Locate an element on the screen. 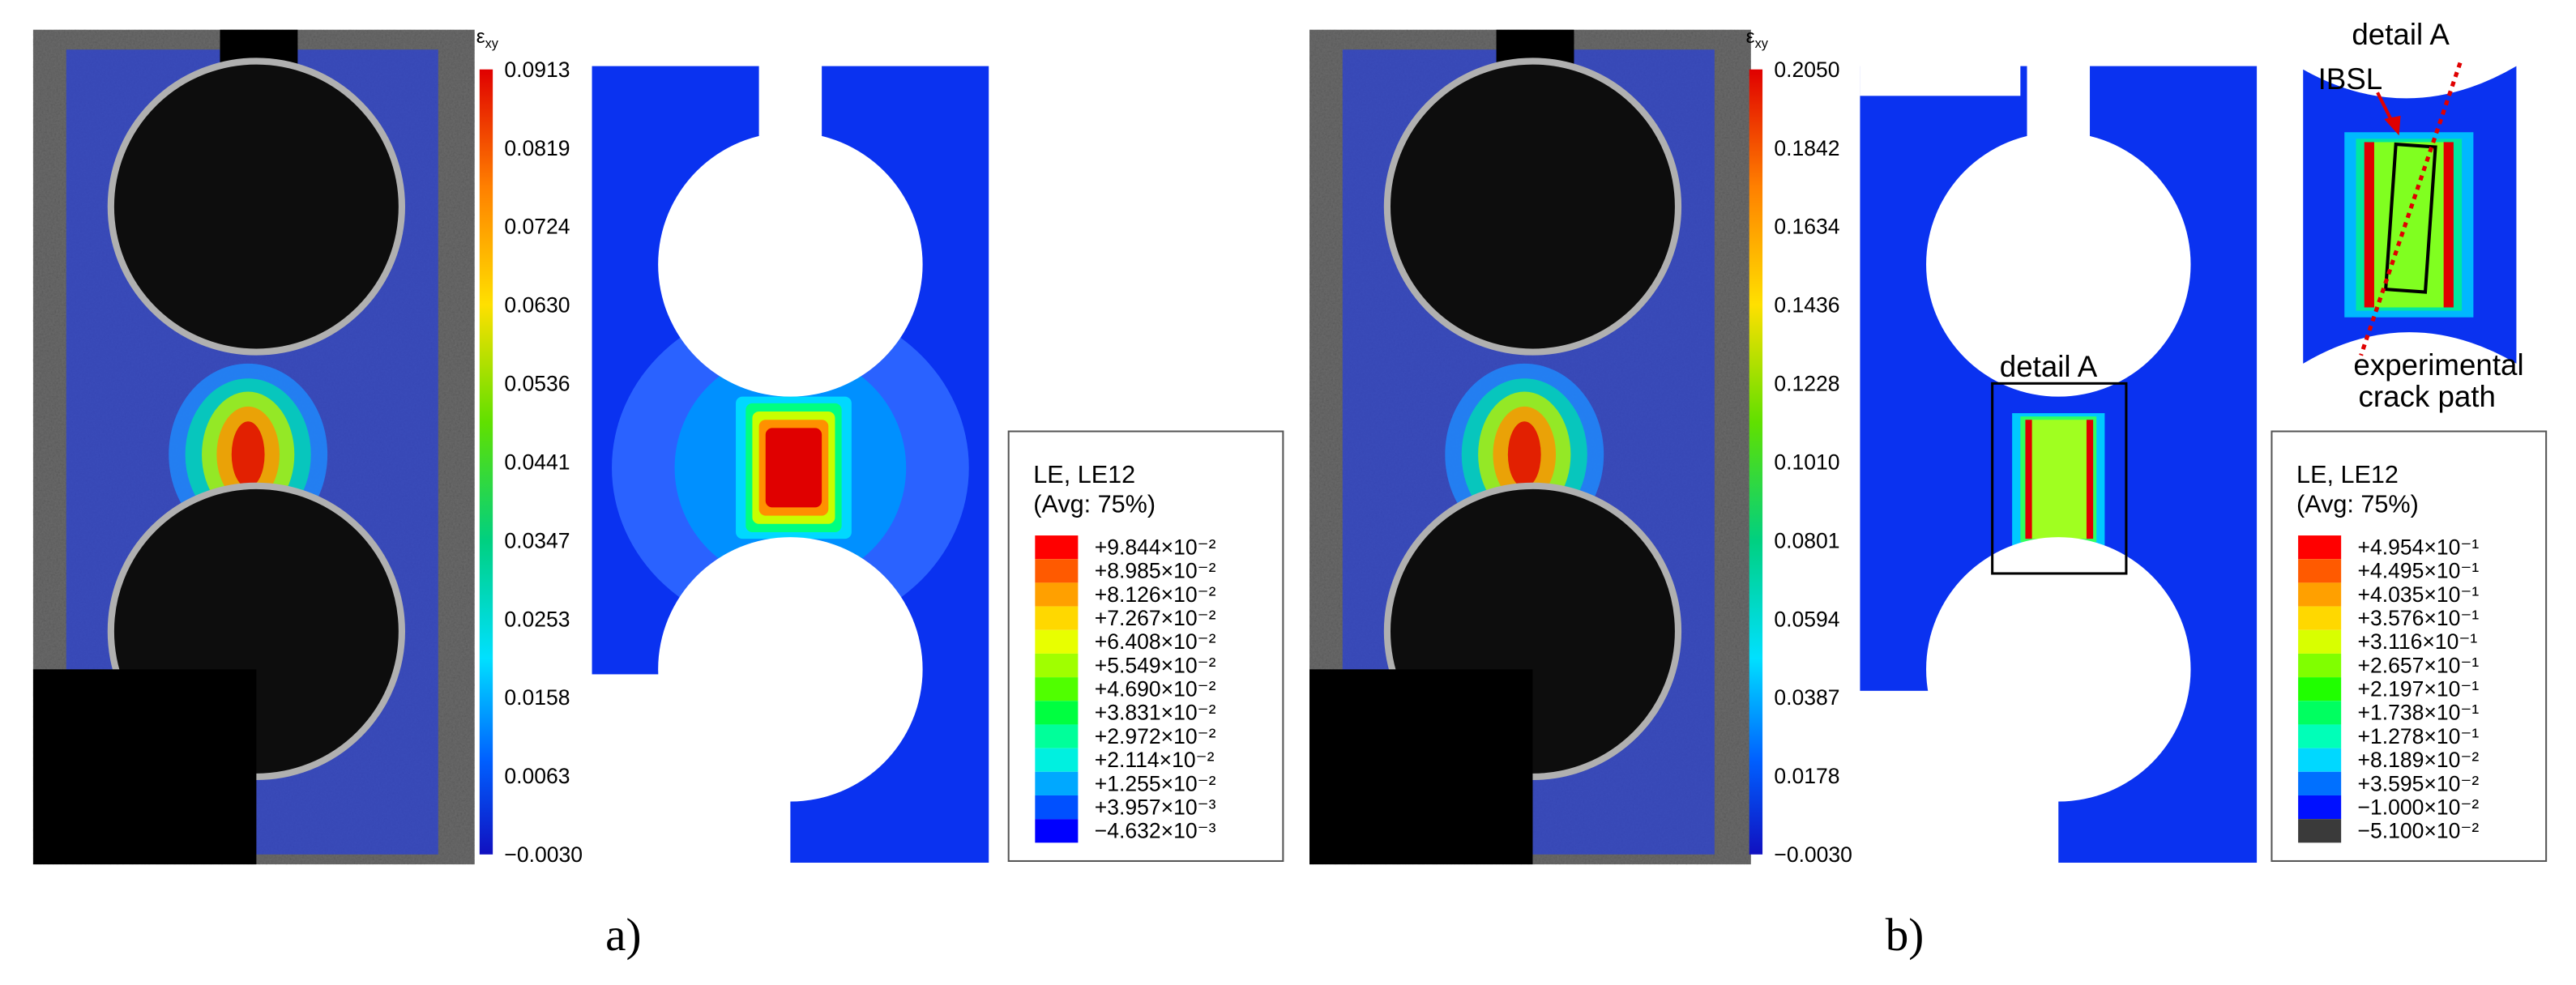 The width and height of the screenshot is (2576, 985). legend-entry: +9.844×10⁻² is located at coordinates (1155, 548).